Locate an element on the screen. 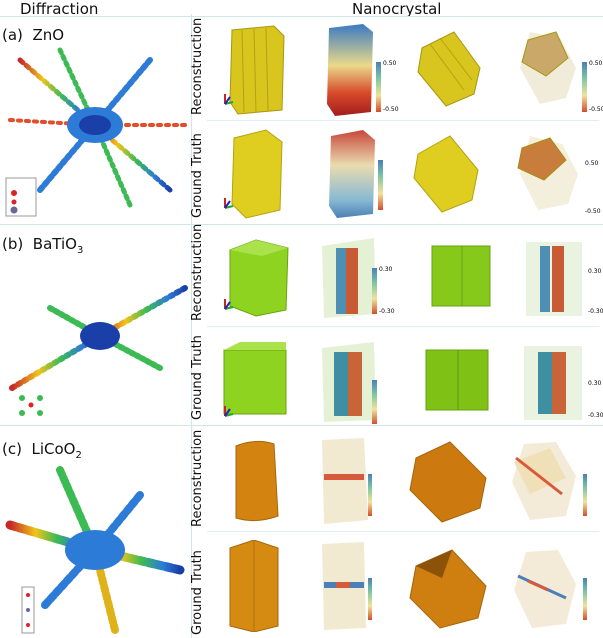 This screenshot has height=638, width=603. zno-groundtruth-cut is located at coordinates (545, 173).